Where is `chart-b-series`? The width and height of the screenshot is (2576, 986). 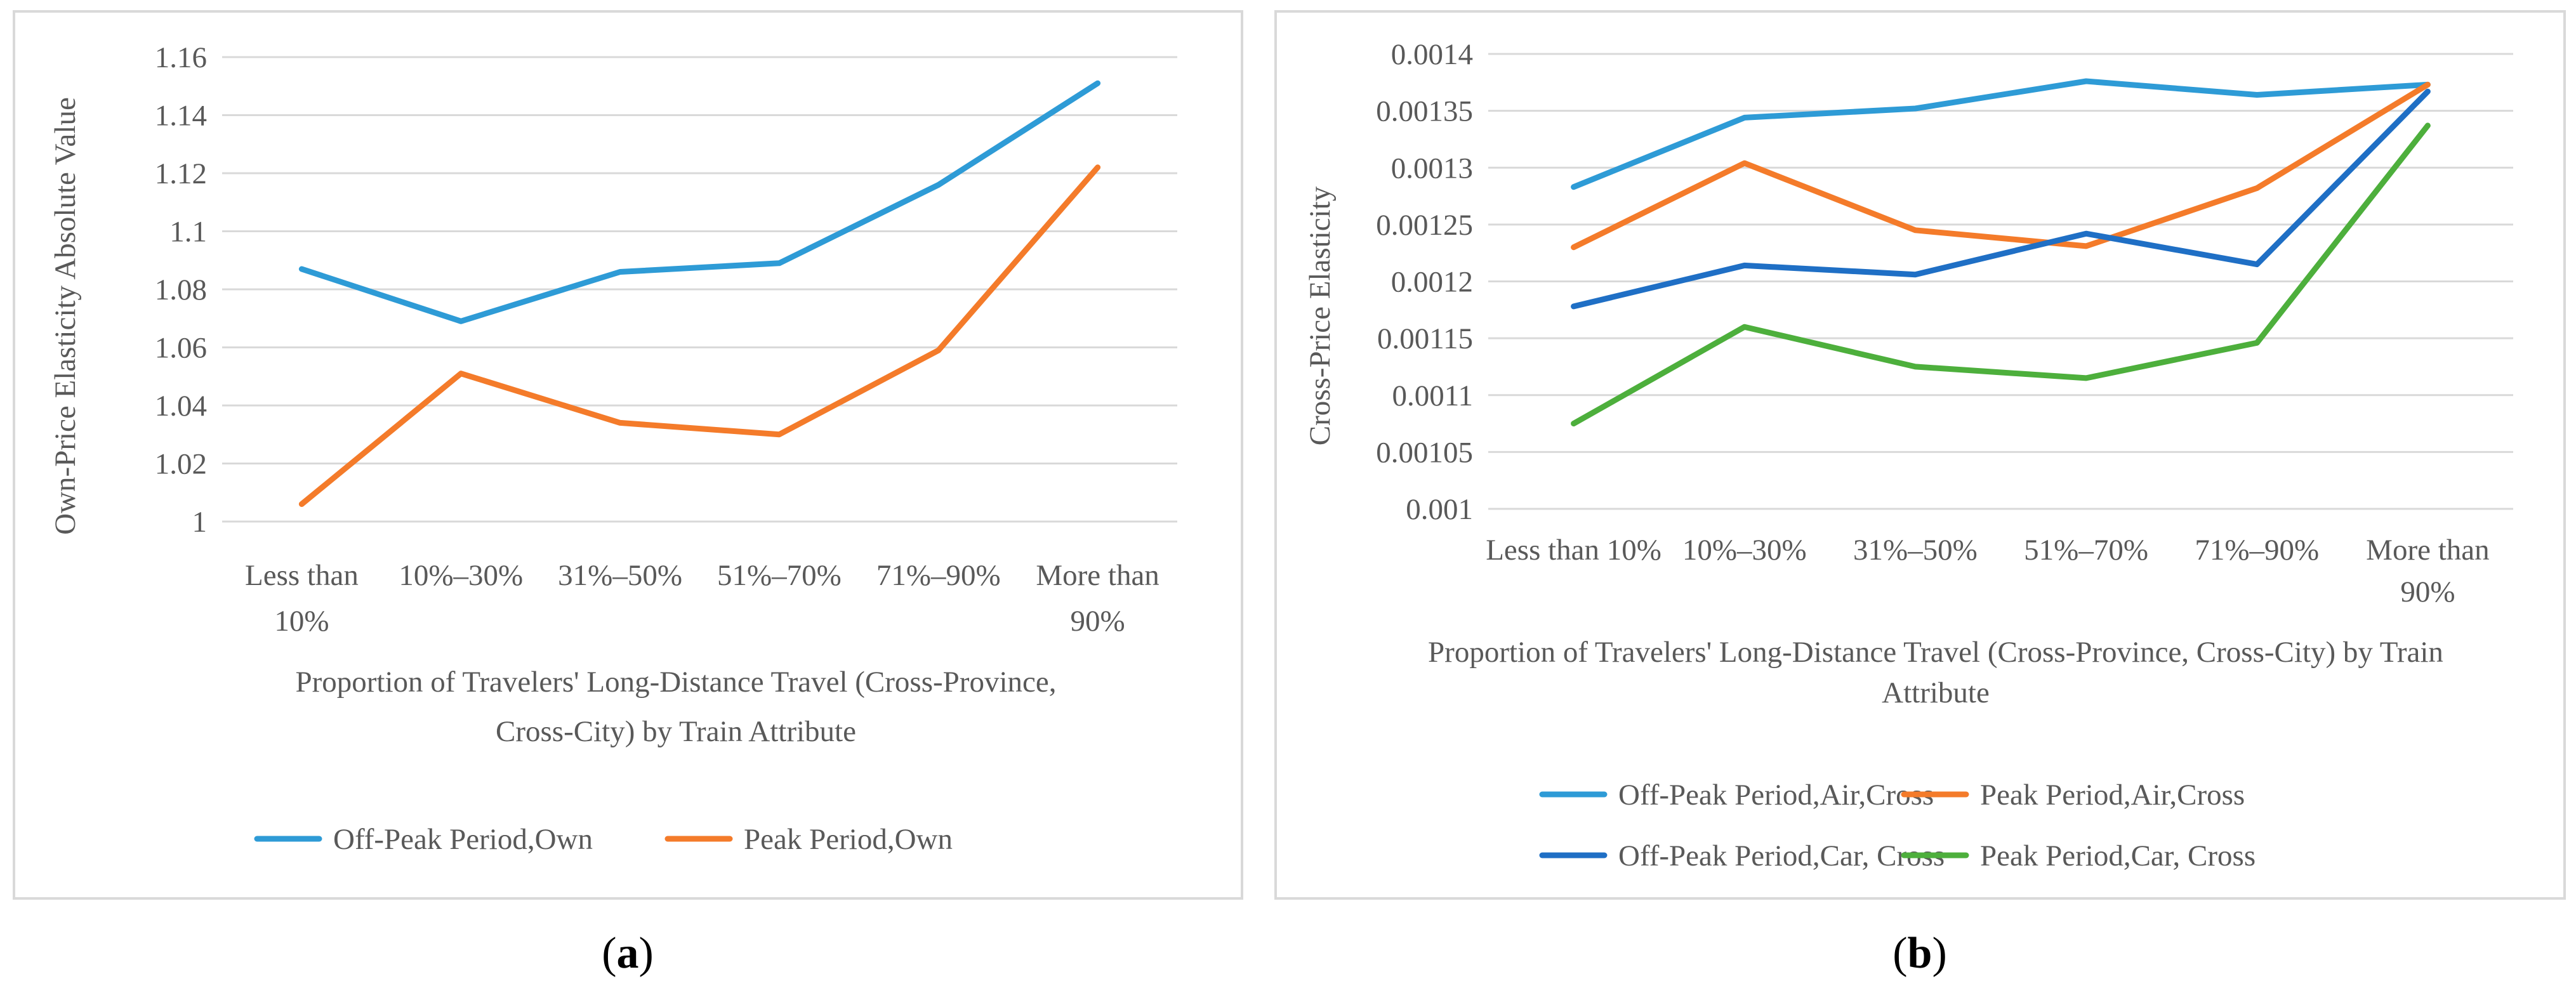 chart-b-series is located at coordinates (2001, 252).